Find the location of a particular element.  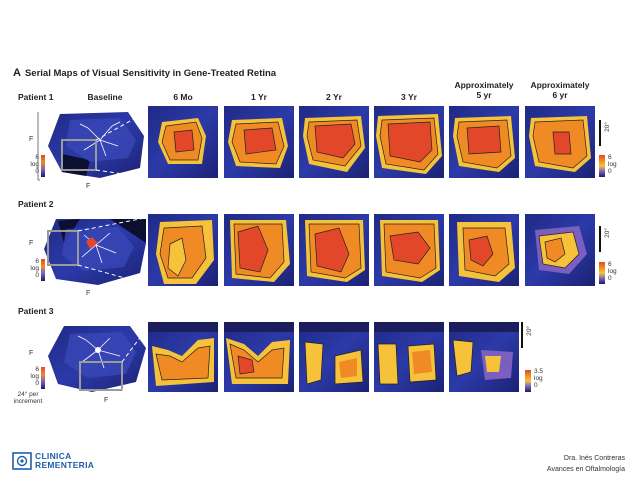

col-header-1yr: 1 Yr is located at coordinates (259, 97).